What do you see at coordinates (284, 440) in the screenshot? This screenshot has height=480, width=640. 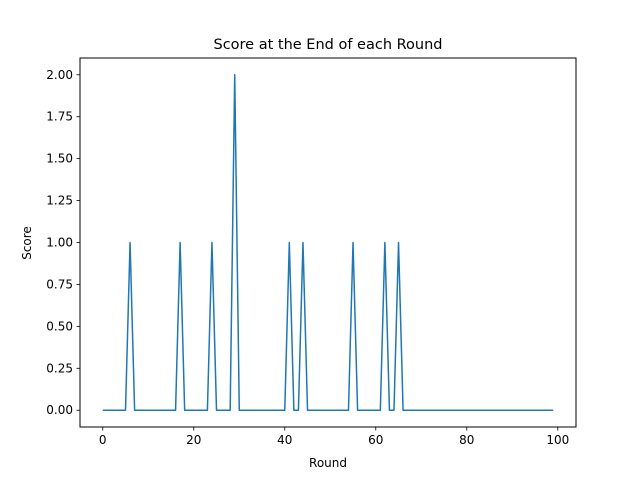 I see `x-tick-label: 40` at bounding box center [284, 440].